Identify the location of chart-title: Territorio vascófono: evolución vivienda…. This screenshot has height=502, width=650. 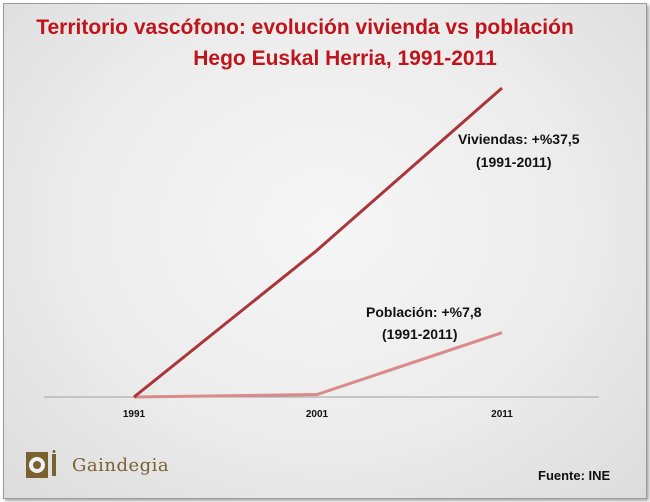
(305, 27).